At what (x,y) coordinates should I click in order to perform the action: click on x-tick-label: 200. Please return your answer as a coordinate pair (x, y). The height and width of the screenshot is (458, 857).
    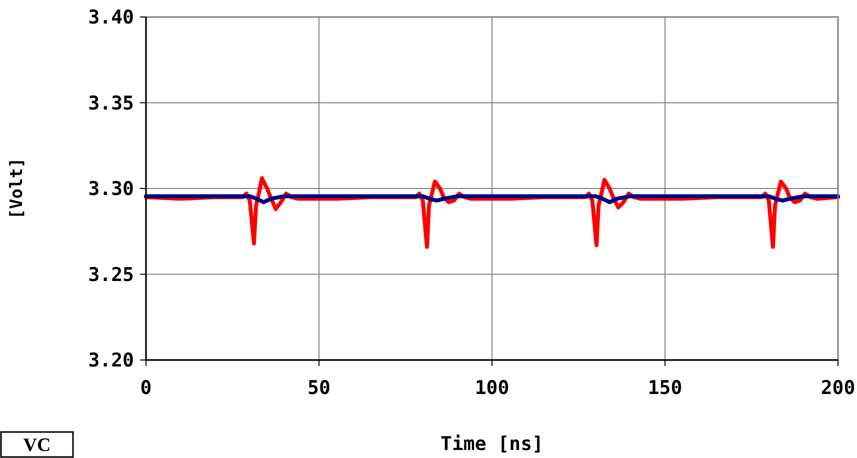
    Looking at the image, I should click on (838, 388).